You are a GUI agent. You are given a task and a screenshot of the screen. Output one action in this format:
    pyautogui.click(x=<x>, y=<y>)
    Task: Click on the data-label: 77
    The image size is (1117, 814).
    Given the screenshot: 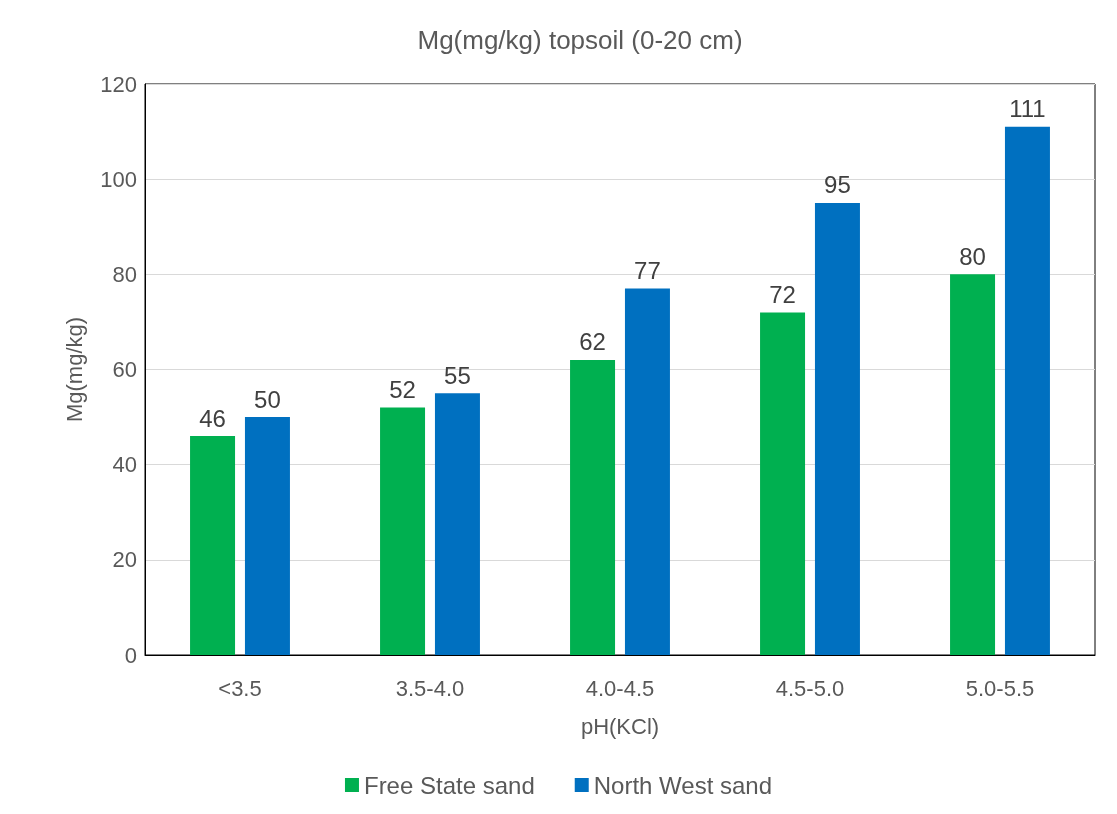 What is the action you would take?
    pyautogui.click(x=647, y=271)
    